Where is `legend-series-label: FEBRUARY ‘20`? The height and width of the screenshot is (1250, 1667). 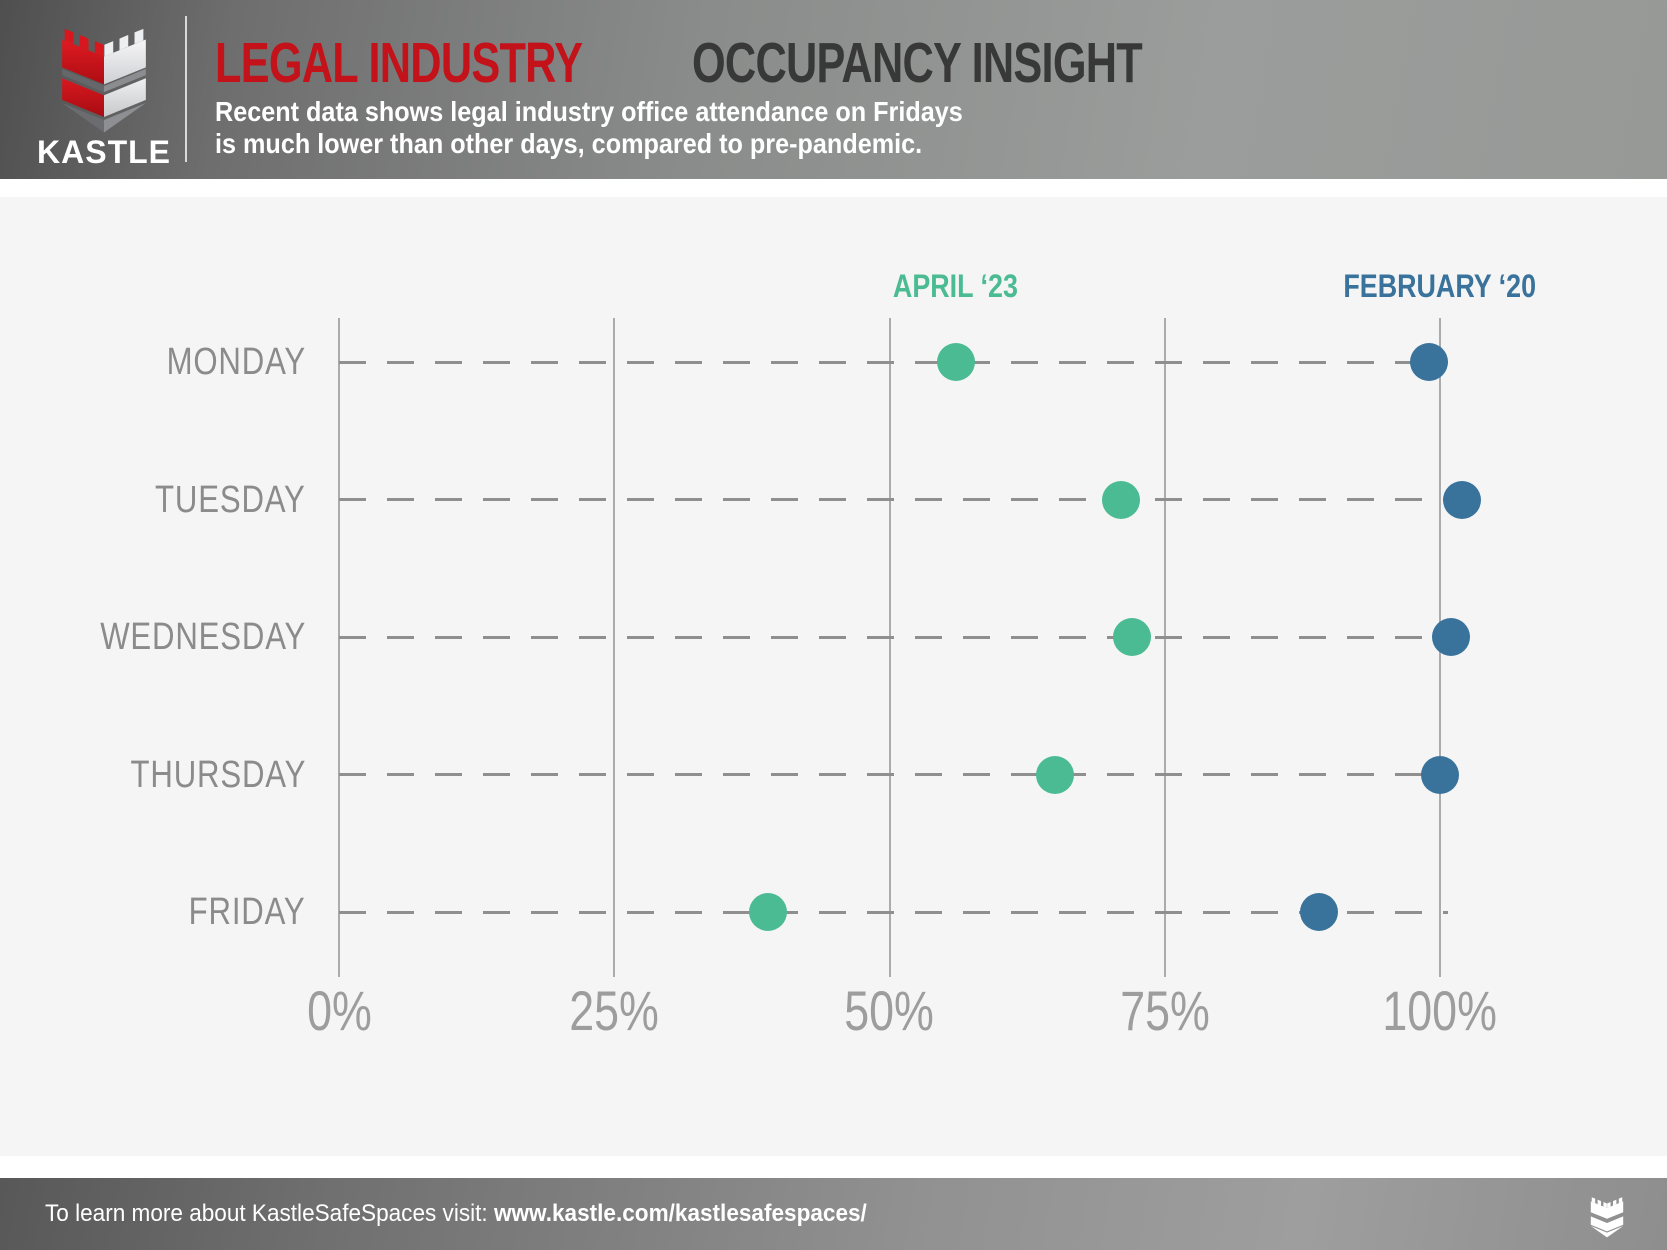 legend-series-label: FEBRUARY ‘20 is located at coordinates (1440, 286).